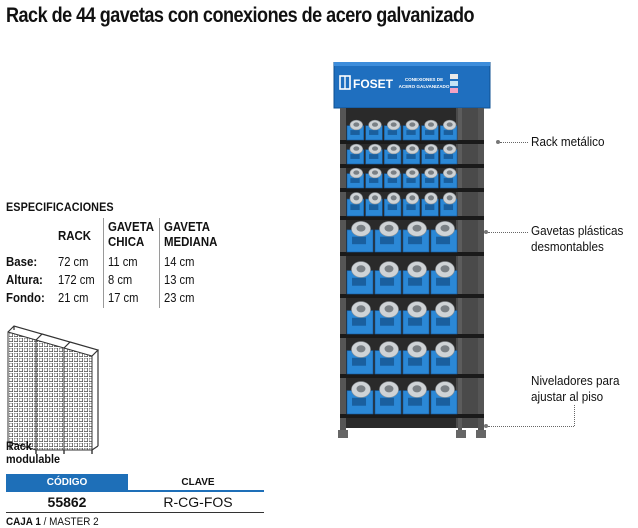 This screenshot has height=528, width=638. Describe the element at coordinates (424, 79) in the screenshot. I see `rack-sign-line1: CONEXIONES DE` at that location.